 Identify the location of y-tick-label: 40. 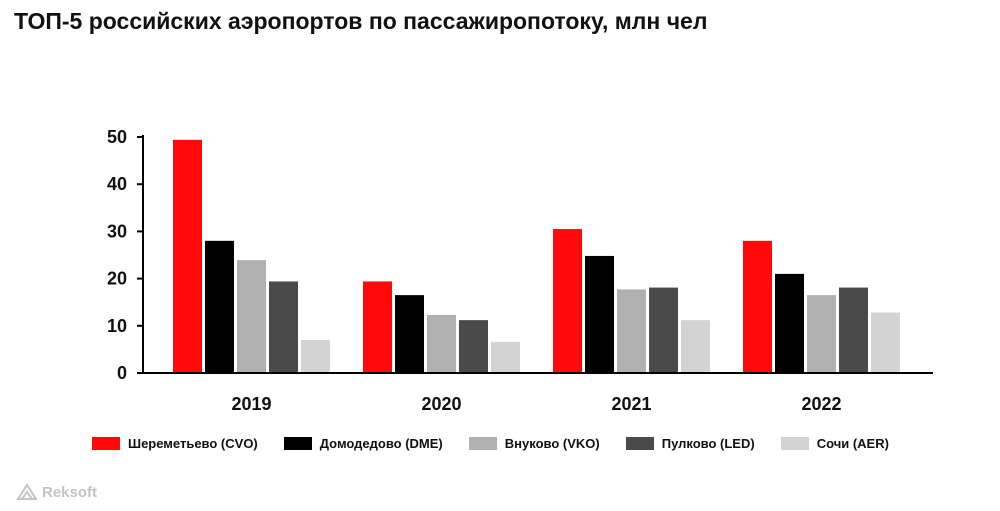
(117, 184).